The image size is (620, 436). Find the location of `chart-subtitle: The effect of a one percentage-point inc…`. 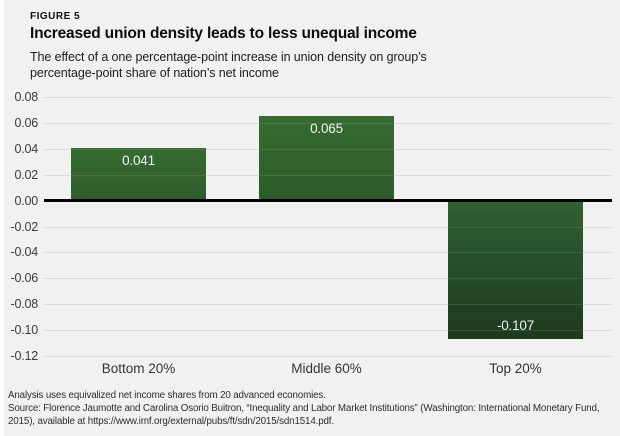

chart-subtitle: The effect of a one percentage-point inc… is located at coordinates (228, 65).